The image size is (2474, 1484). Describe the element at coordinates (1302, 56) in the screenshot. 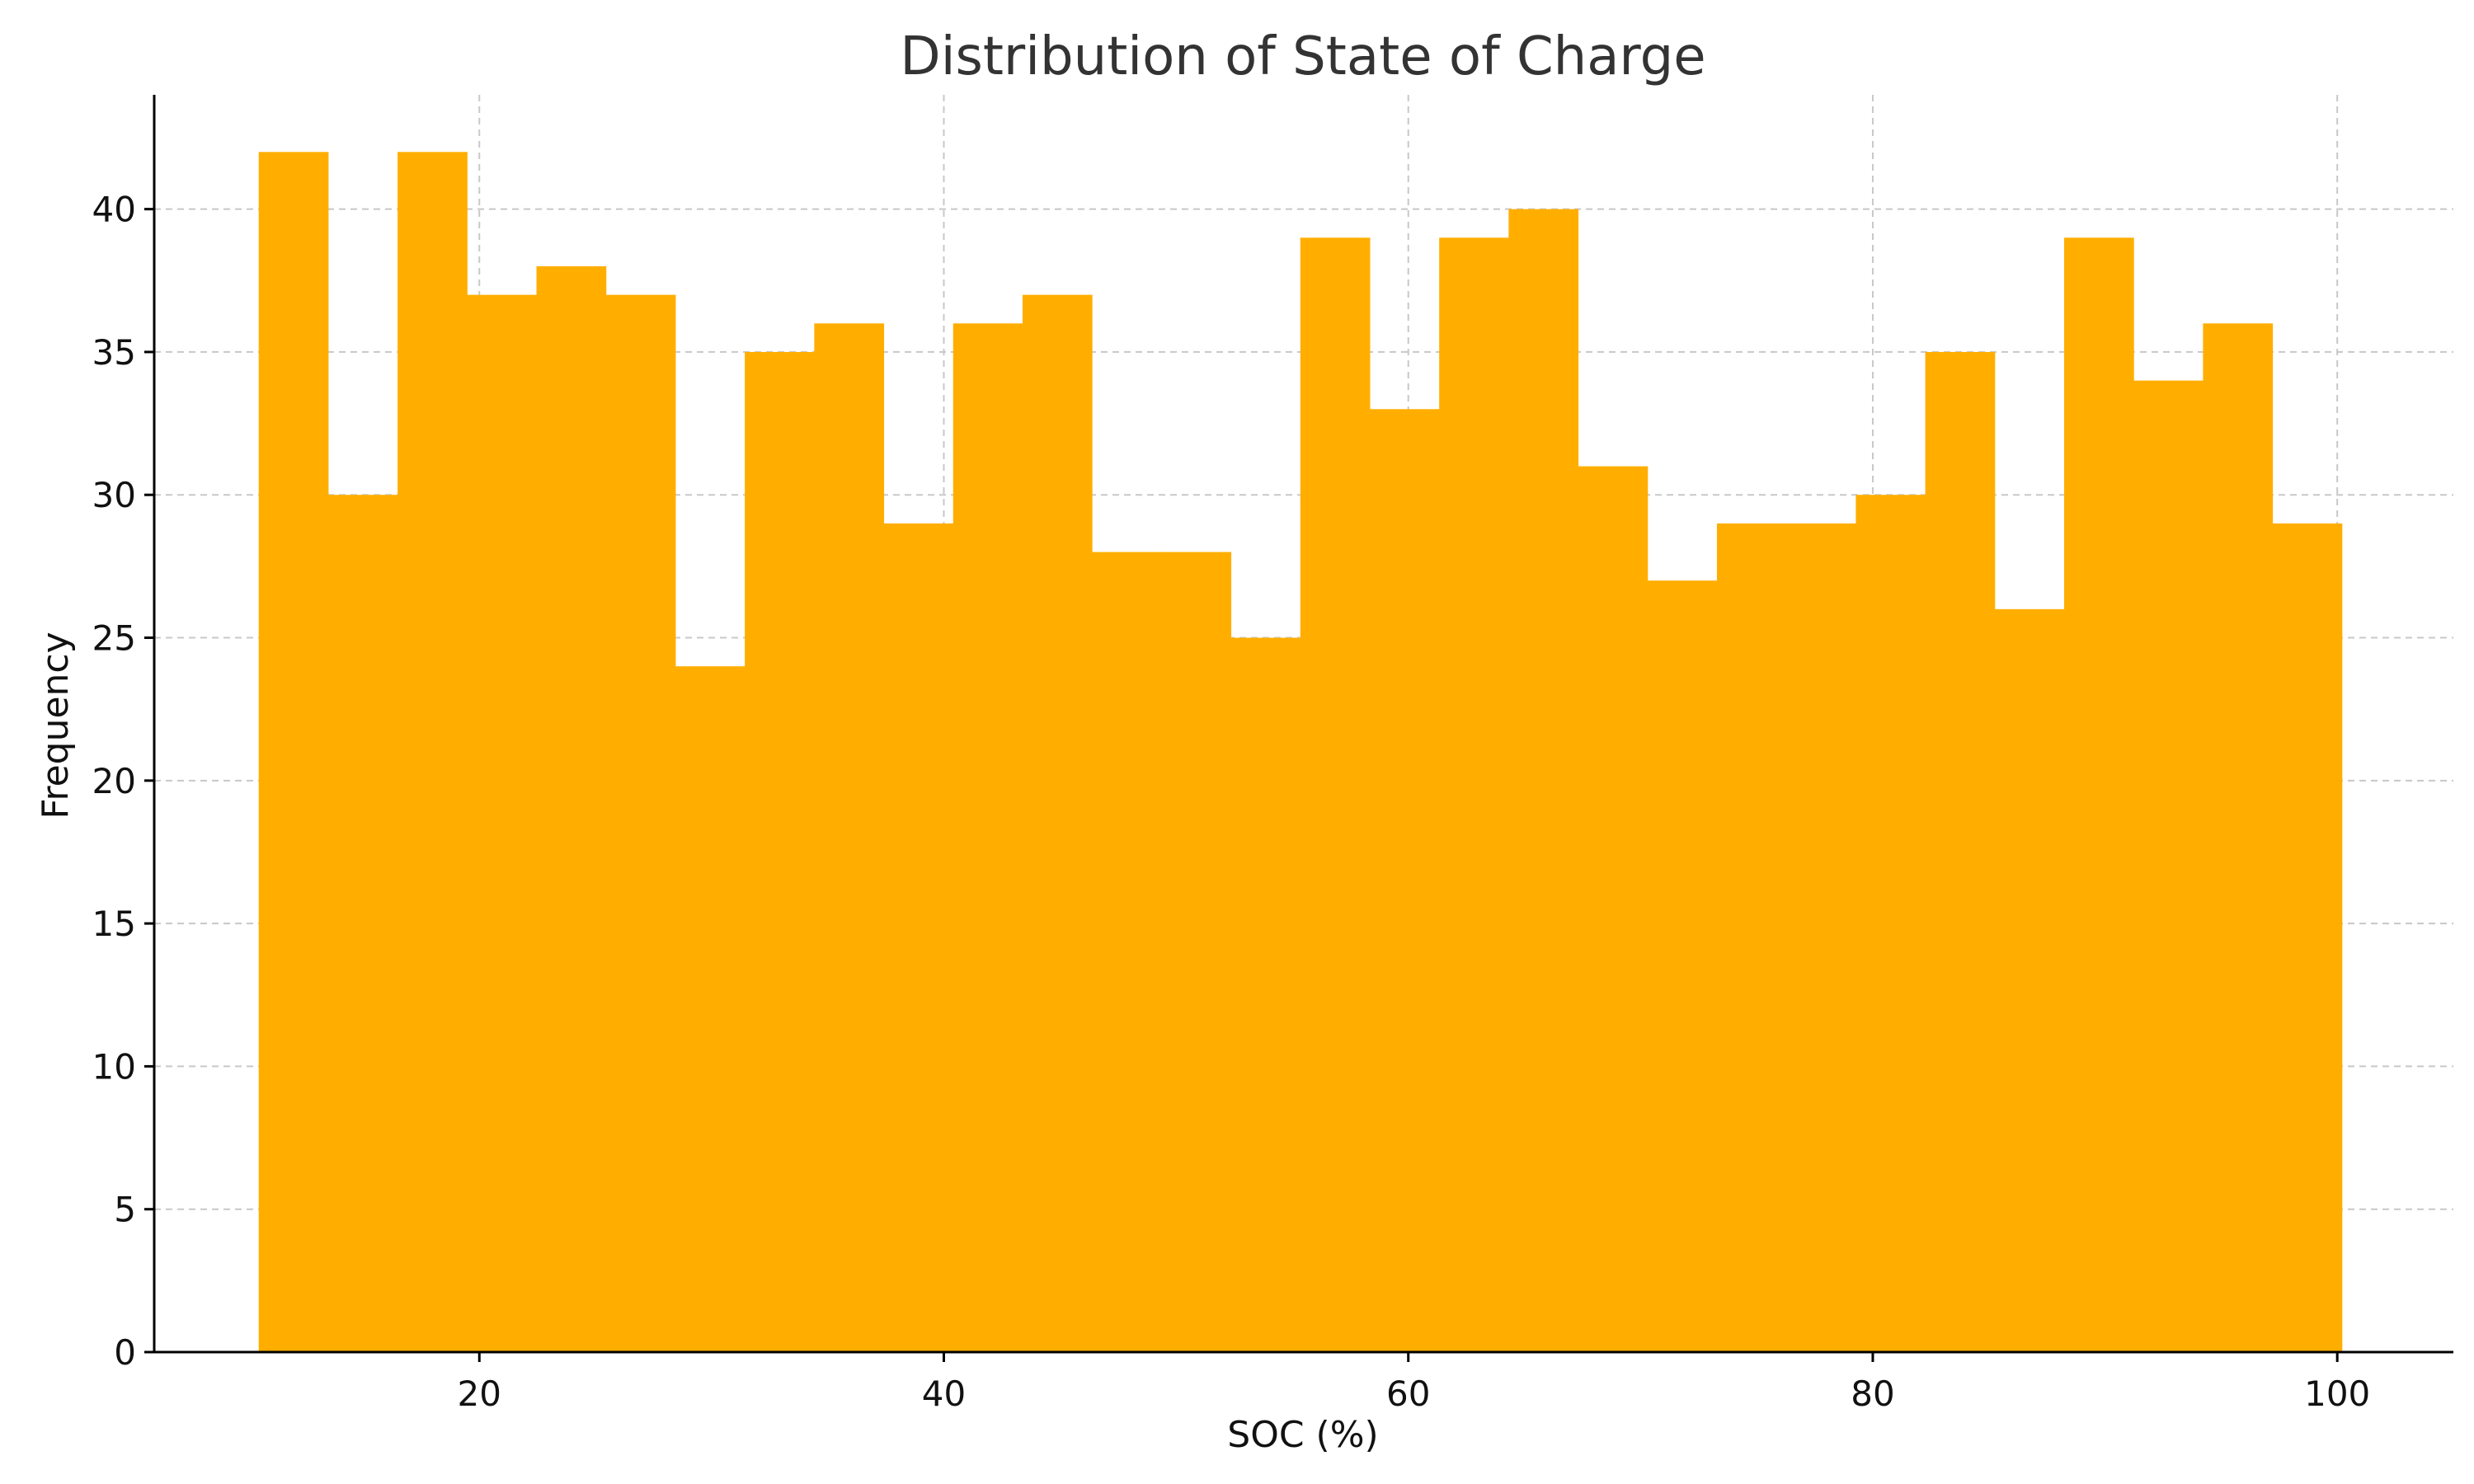

I see `chart-title: Distribution of State of Charge` at that location.